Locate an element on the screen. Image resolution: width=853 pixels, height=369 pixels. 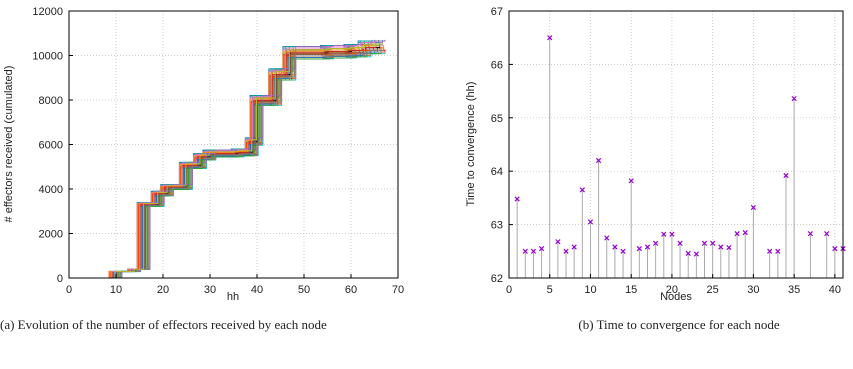
left-x-axis-label: hh is located at coordinates (233, 297).